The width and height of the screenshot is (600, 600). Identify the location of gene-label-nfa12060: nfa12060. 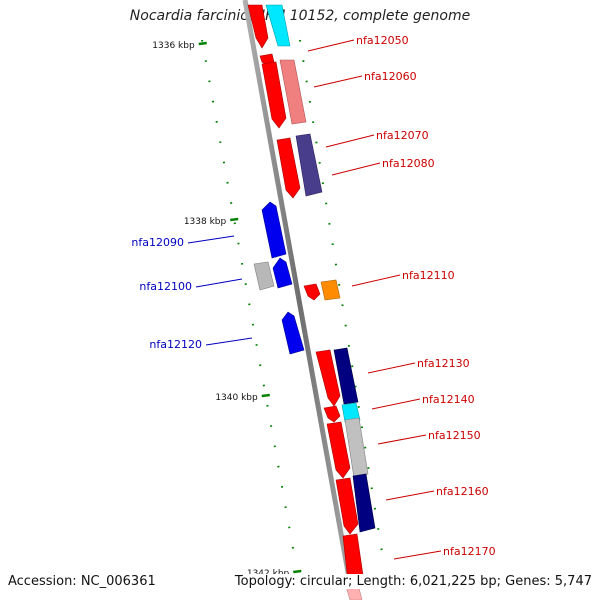
(390, 76).